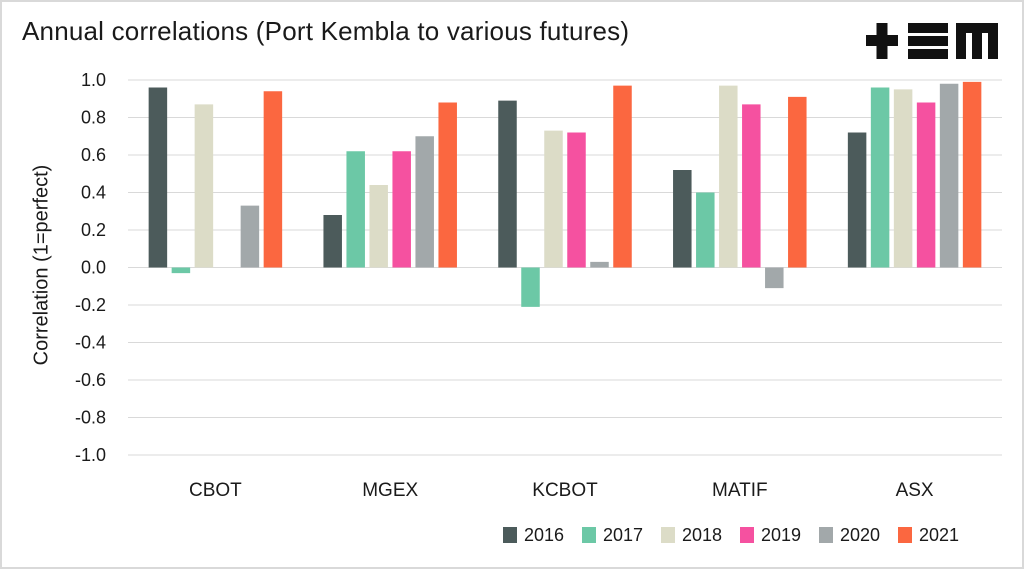 This screenshot has width=1024, height=569. I want to click on bar-matif-2021, so click(797, 182).